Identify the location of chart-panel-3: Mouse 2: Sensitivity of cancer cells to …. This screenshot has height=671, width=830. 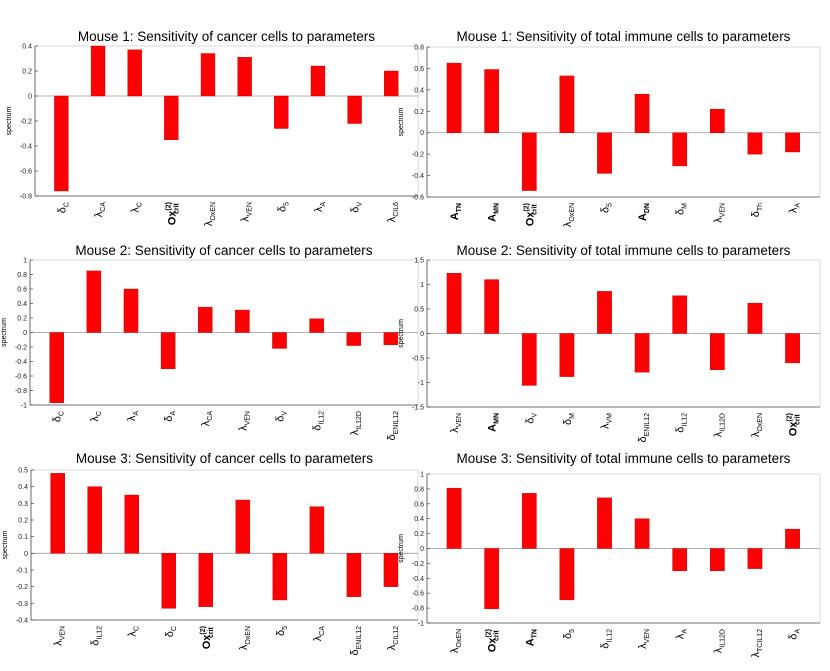
(210, 342).